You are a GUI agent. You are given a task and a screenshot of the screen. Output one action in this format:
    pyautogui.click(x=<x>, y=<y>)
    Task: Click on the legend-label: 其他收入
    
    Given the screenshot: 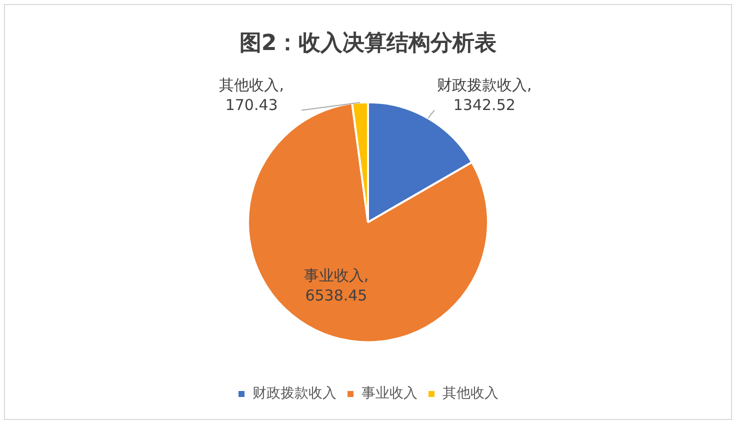 What is the action you would take?
    pyautogui.click(x=470, y=394)
    